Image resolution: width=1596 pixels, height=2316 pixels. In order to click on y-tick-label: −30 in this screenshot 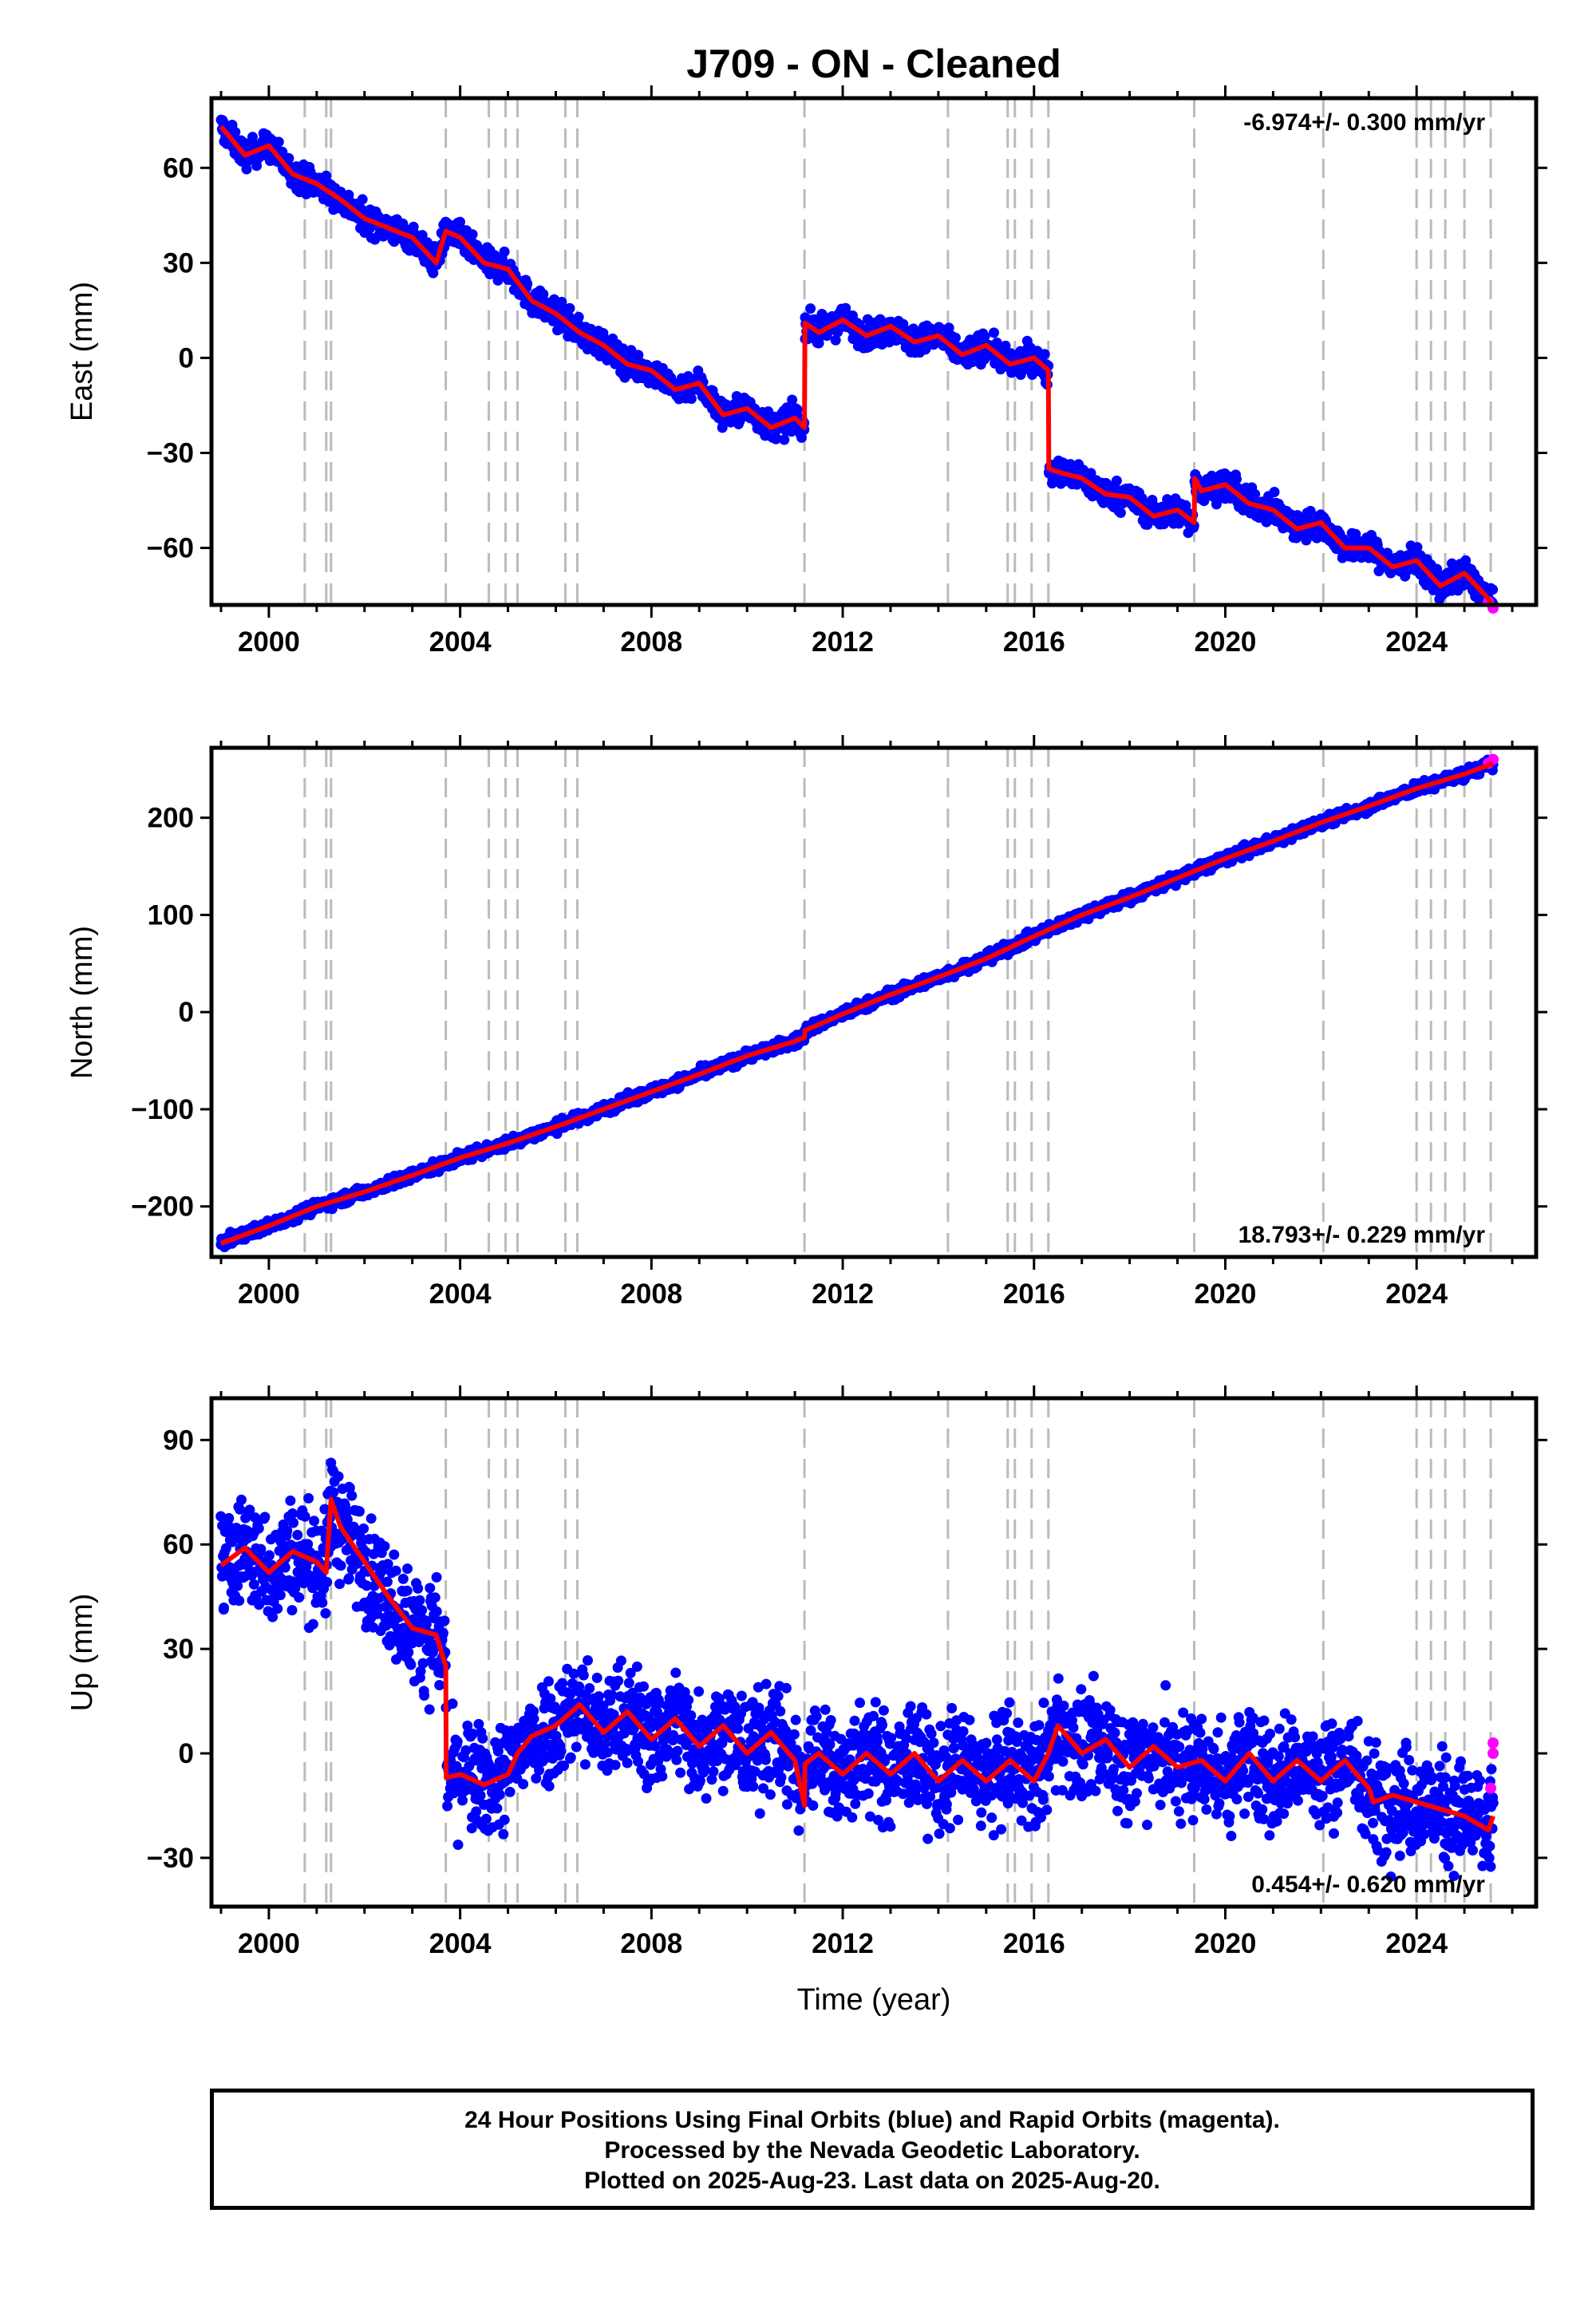, I will do `click(170, 454)`.